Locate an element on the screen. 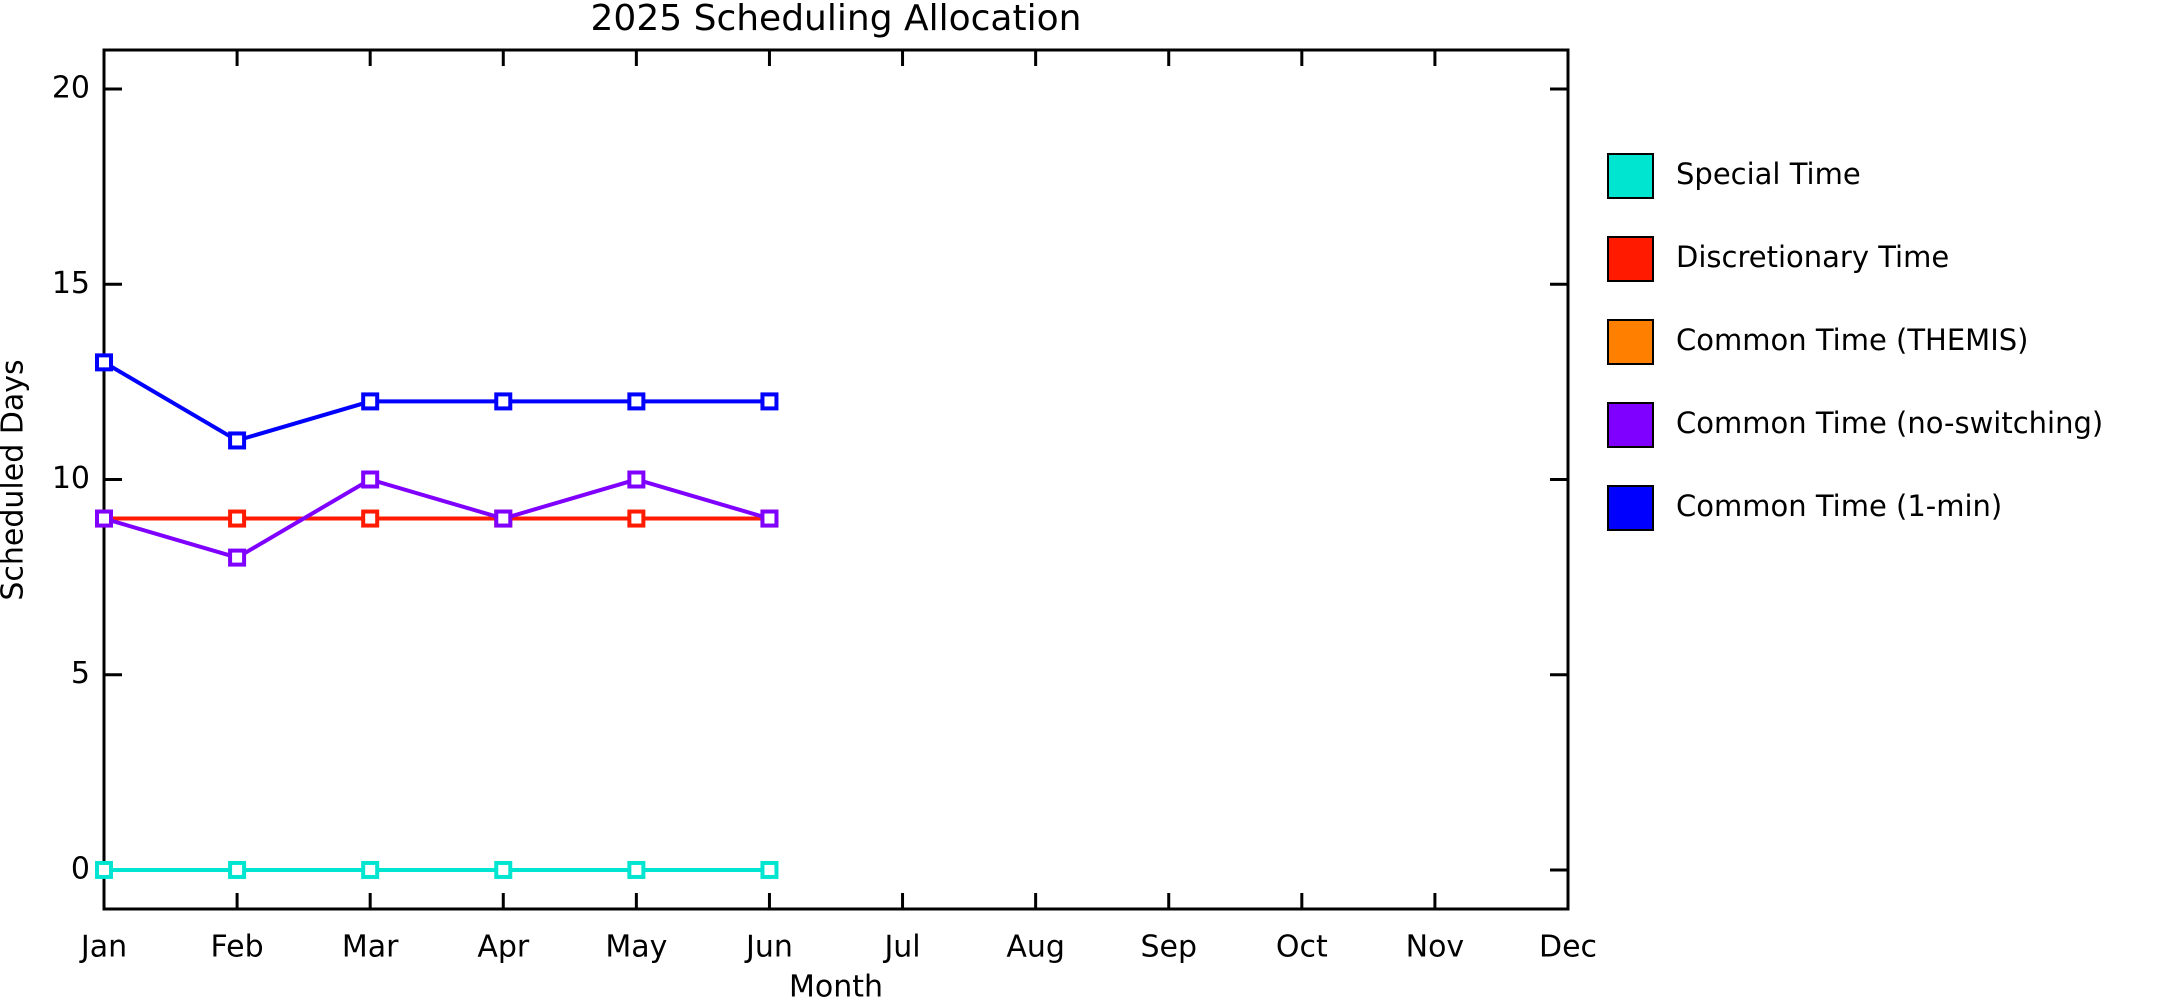  x-axis-label: Month is located at coordinates (836, 985).